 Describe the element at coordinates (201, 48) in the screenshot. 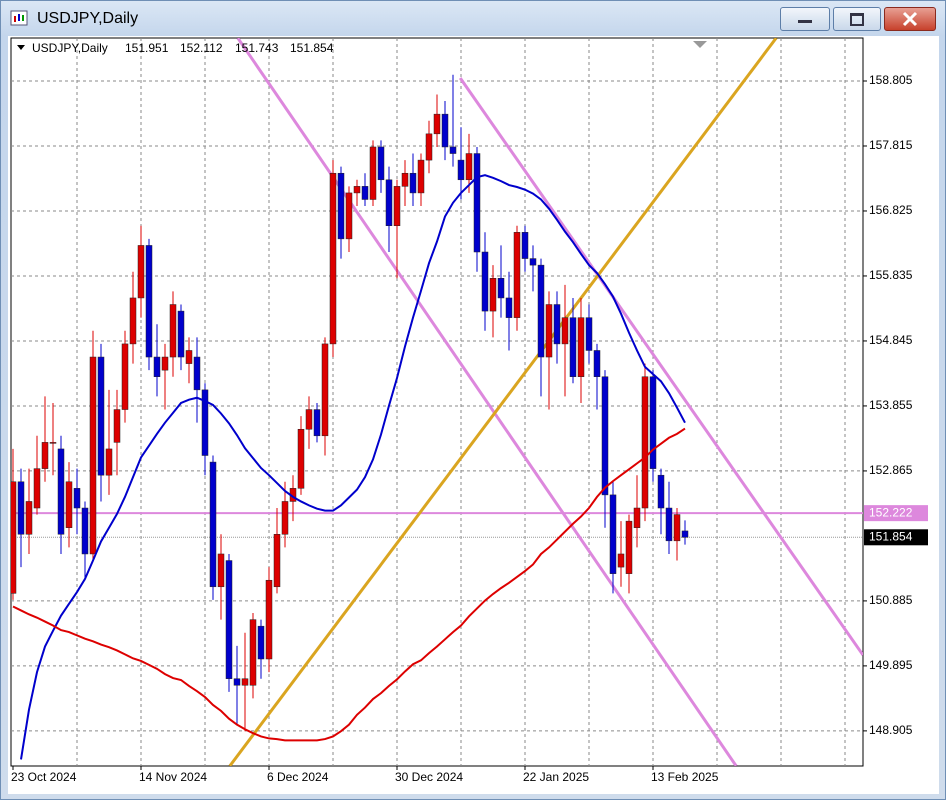

I see `header-high: 152.112` at that location.